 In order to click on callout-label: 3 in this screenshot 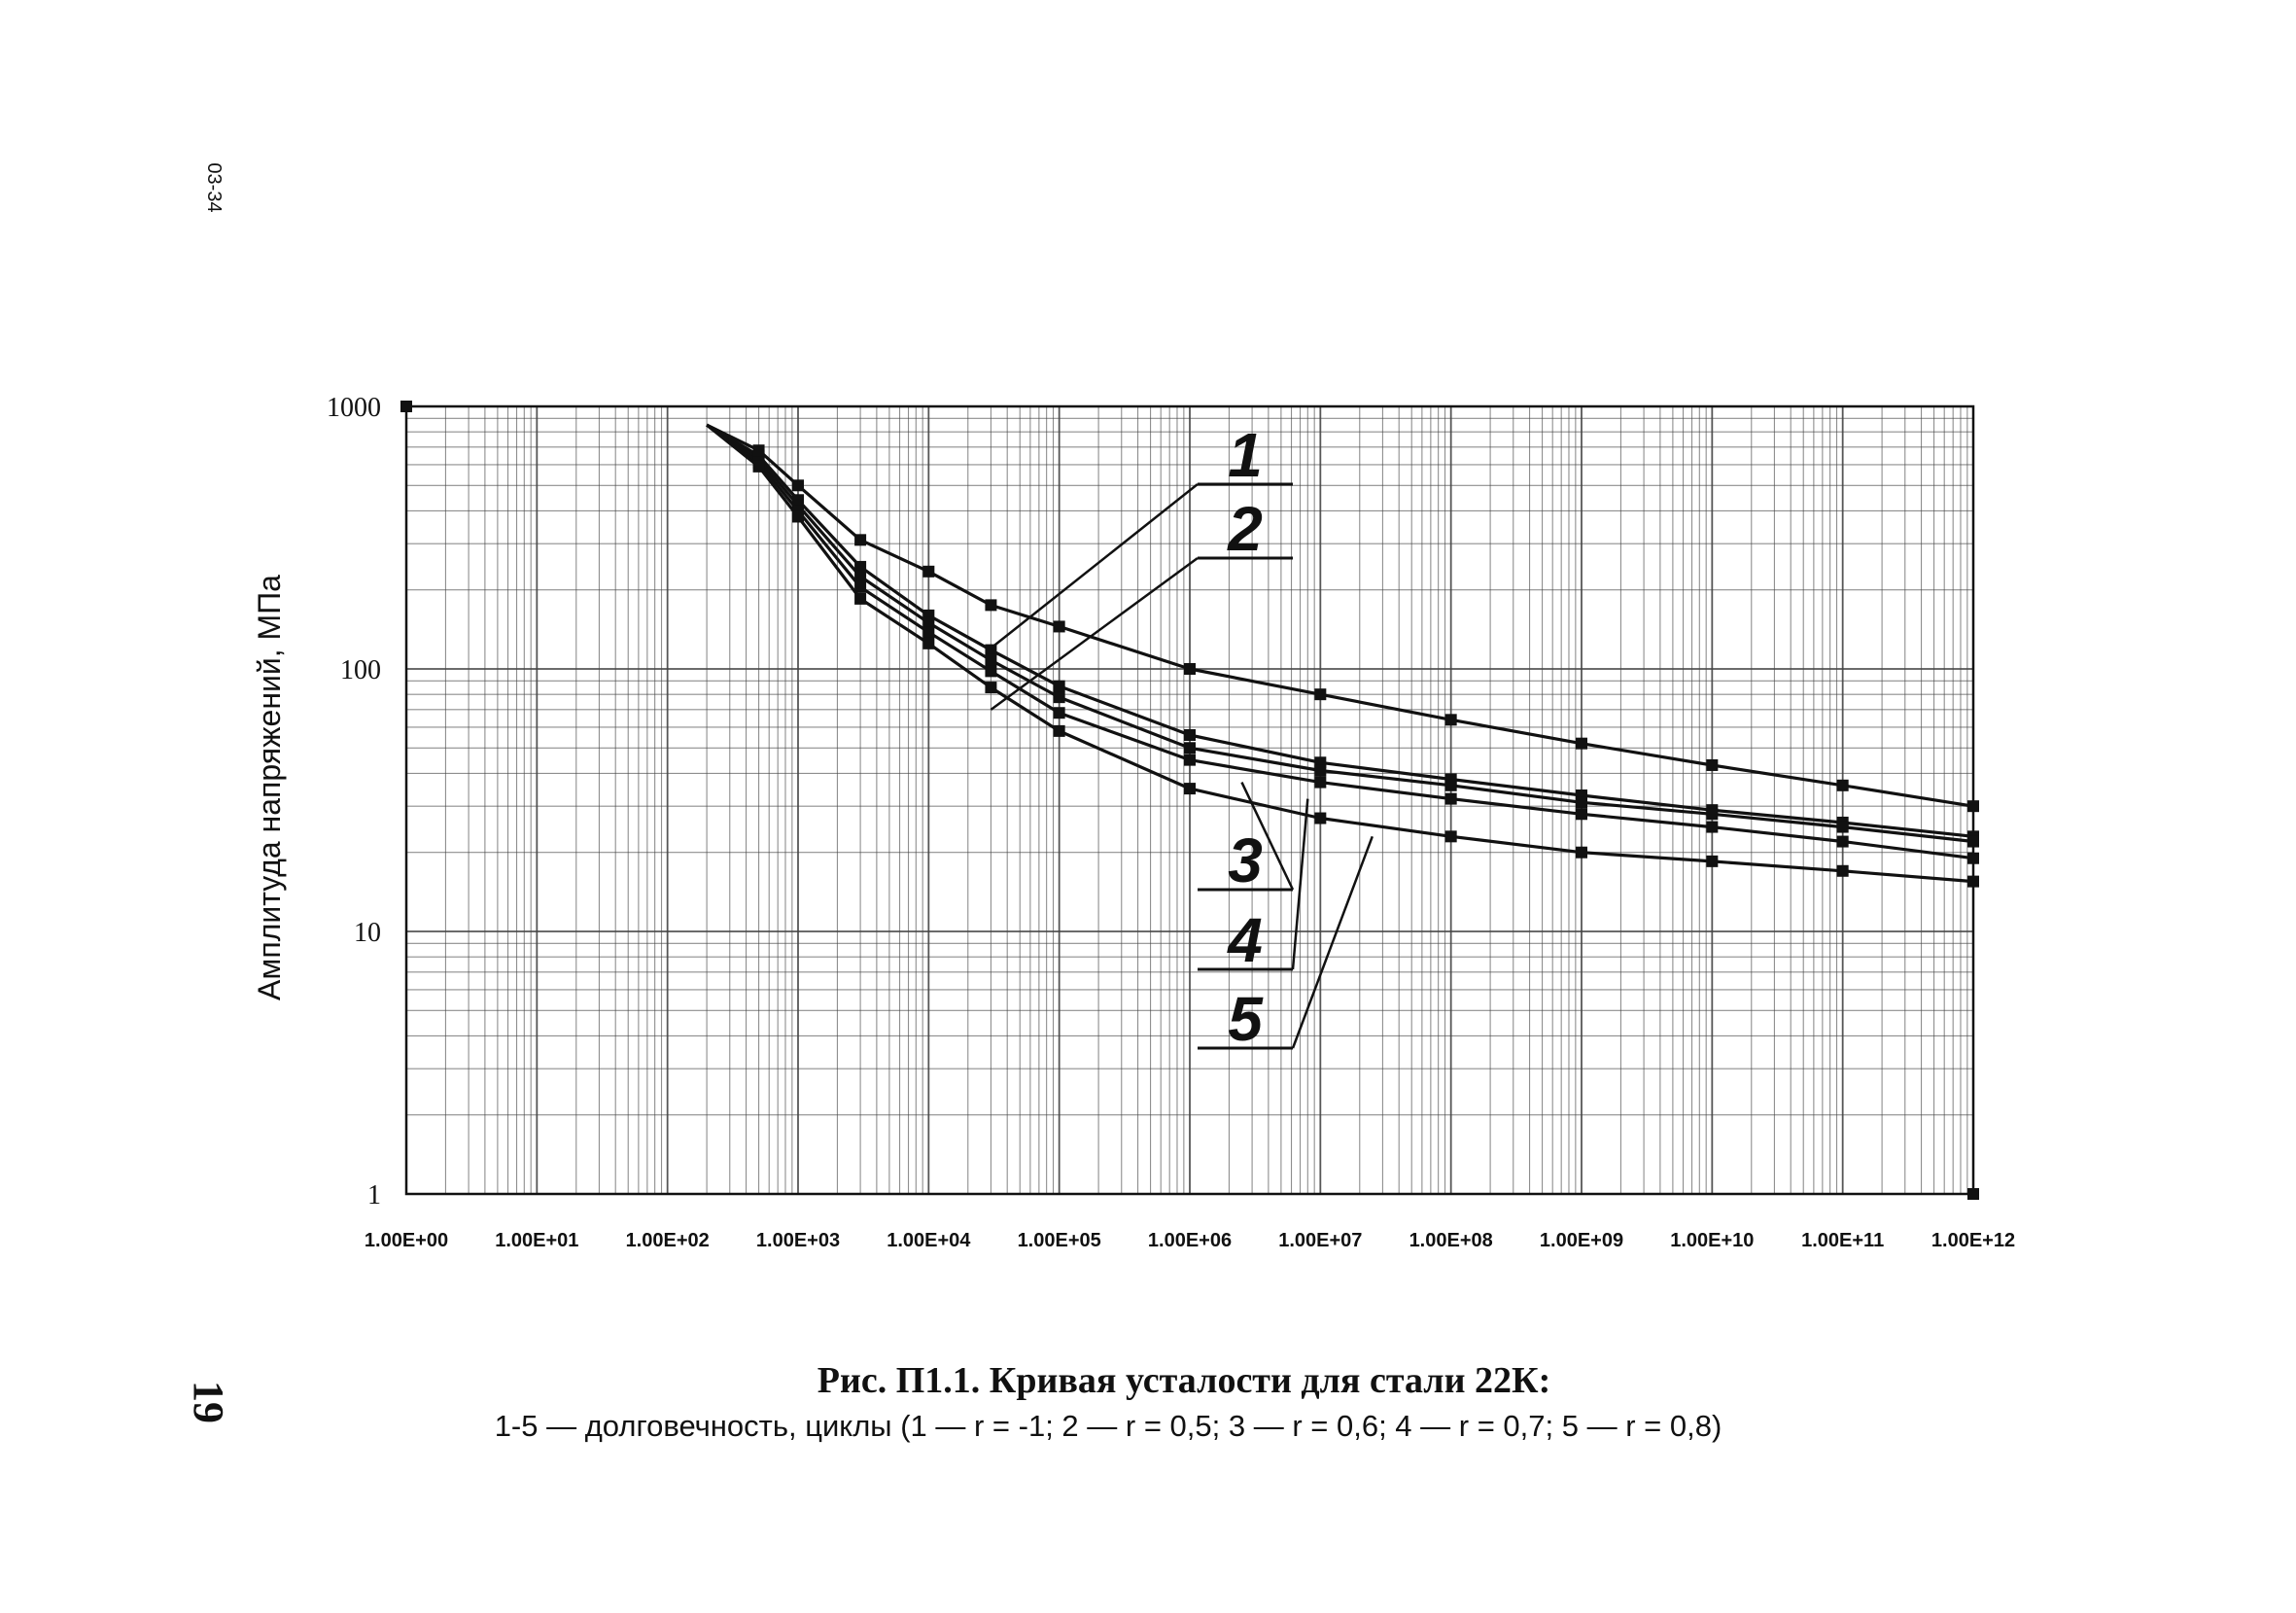, I will do `click(1245, 860)`.